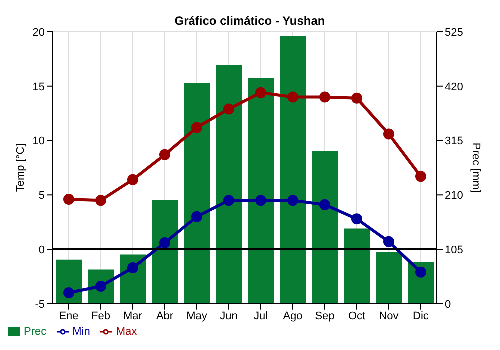  Describe the element at coordinates (293, 316) in the screenshot. I see `x-tick-label: Ago` at that location.